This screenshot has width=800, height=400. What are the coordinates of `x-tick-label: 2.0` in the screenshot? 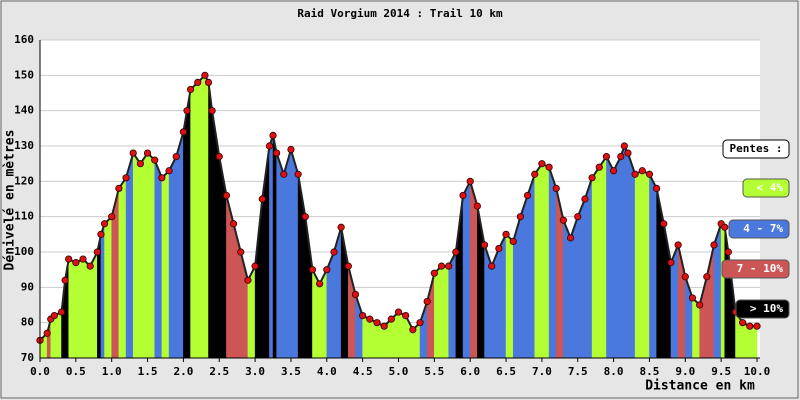 It's located at (183, 371).